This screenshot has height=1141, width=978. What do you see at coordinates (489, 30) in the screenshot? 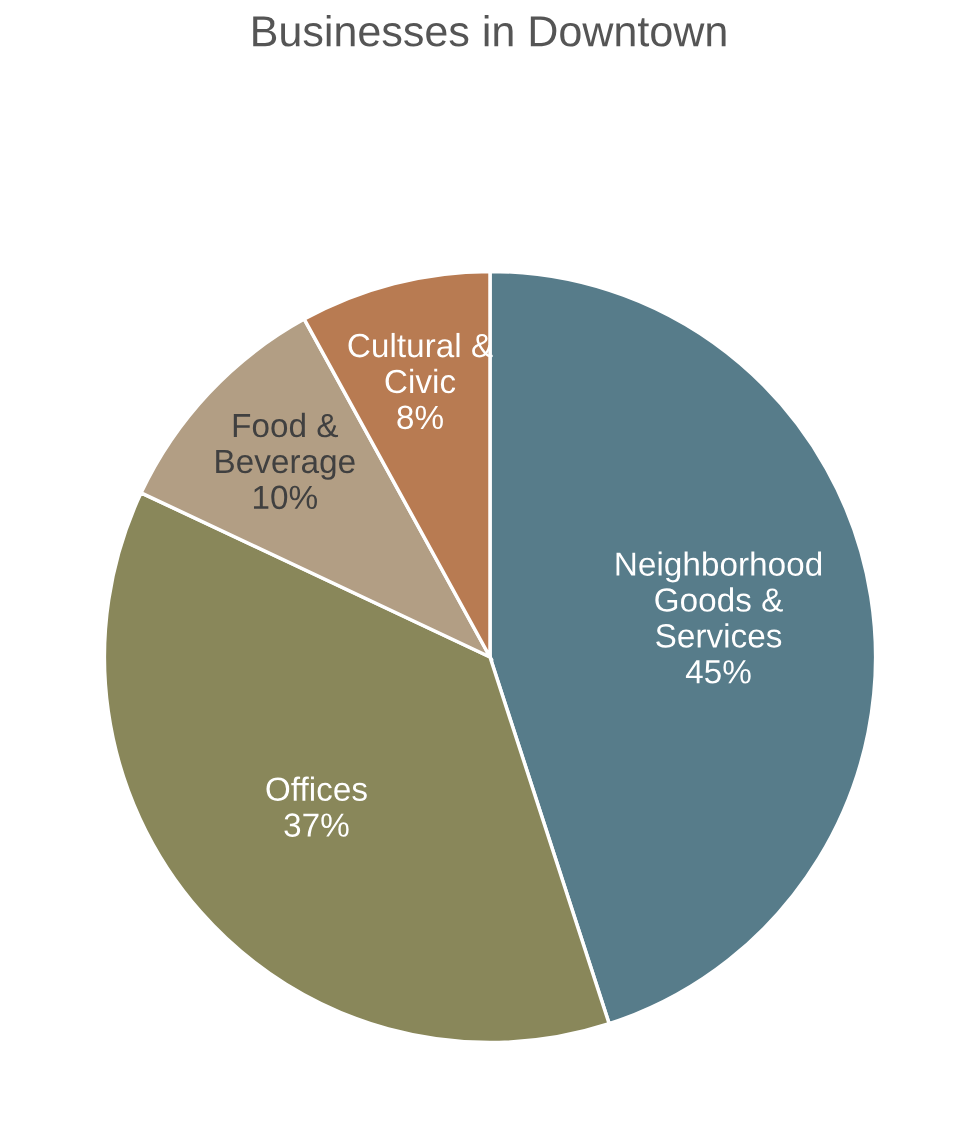
I see `chart-title: Businesses in Downtown` at bounding box center [489, 30].